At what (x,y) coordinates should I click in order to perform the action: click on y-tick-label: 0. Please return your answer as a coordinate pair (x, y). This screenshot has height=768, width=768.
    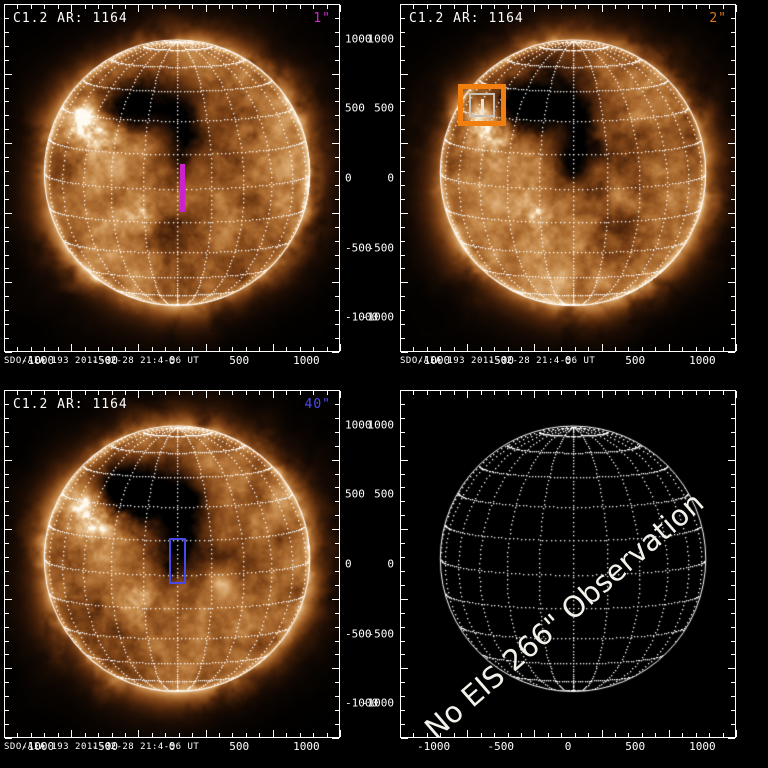
    Looking at the image, I should click on (348, 178).